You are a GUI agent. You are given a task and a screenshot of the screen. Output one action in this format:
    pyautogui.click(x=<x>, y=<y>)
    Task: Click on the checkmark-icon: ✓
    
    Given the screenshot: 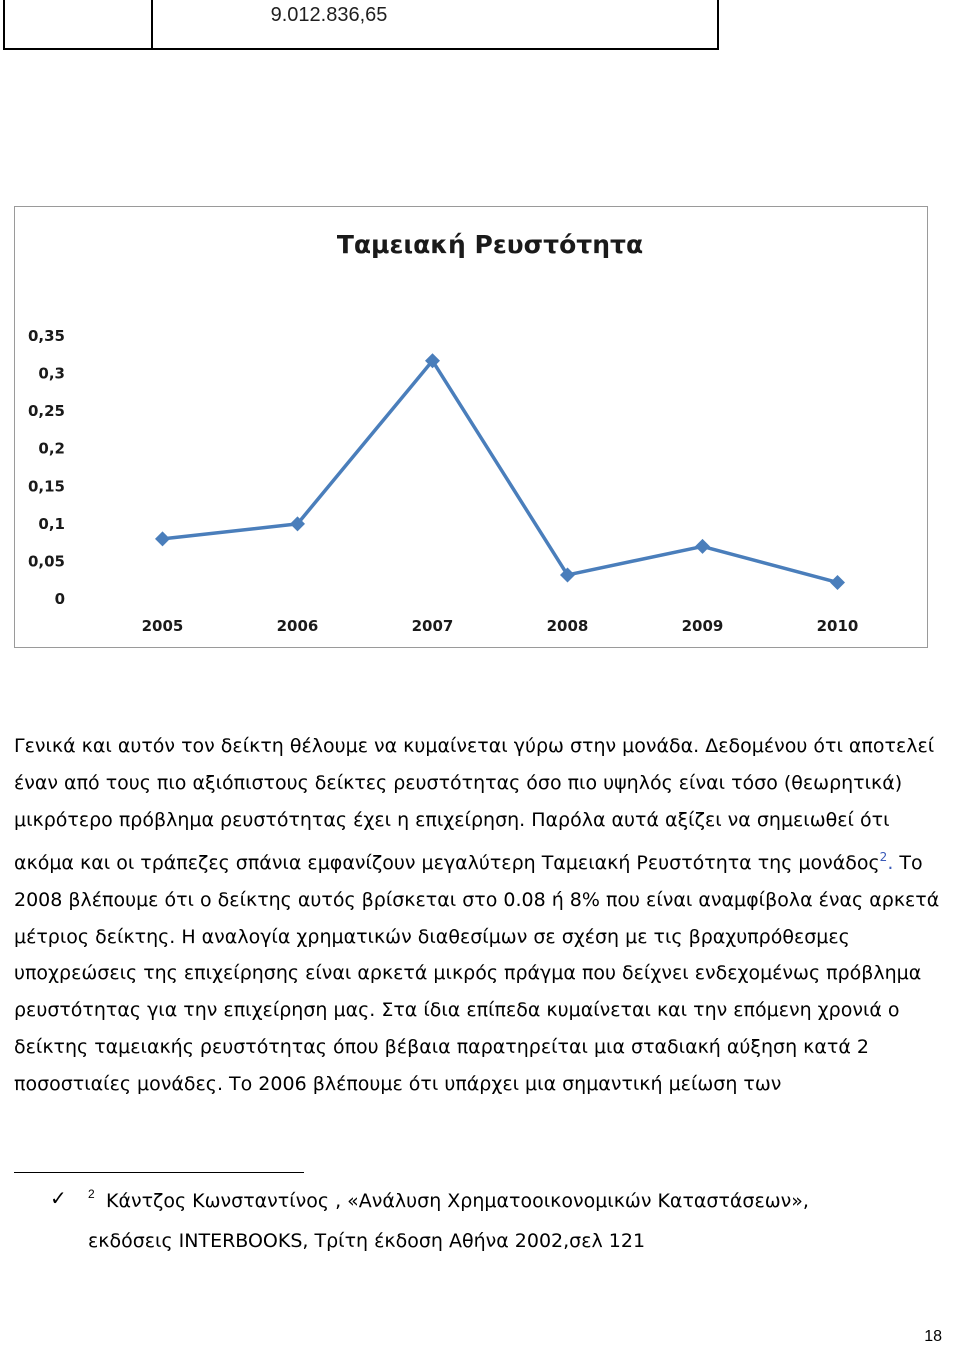 What is the action you would take?
    pyautogui.click(x=58, y=1198)
    